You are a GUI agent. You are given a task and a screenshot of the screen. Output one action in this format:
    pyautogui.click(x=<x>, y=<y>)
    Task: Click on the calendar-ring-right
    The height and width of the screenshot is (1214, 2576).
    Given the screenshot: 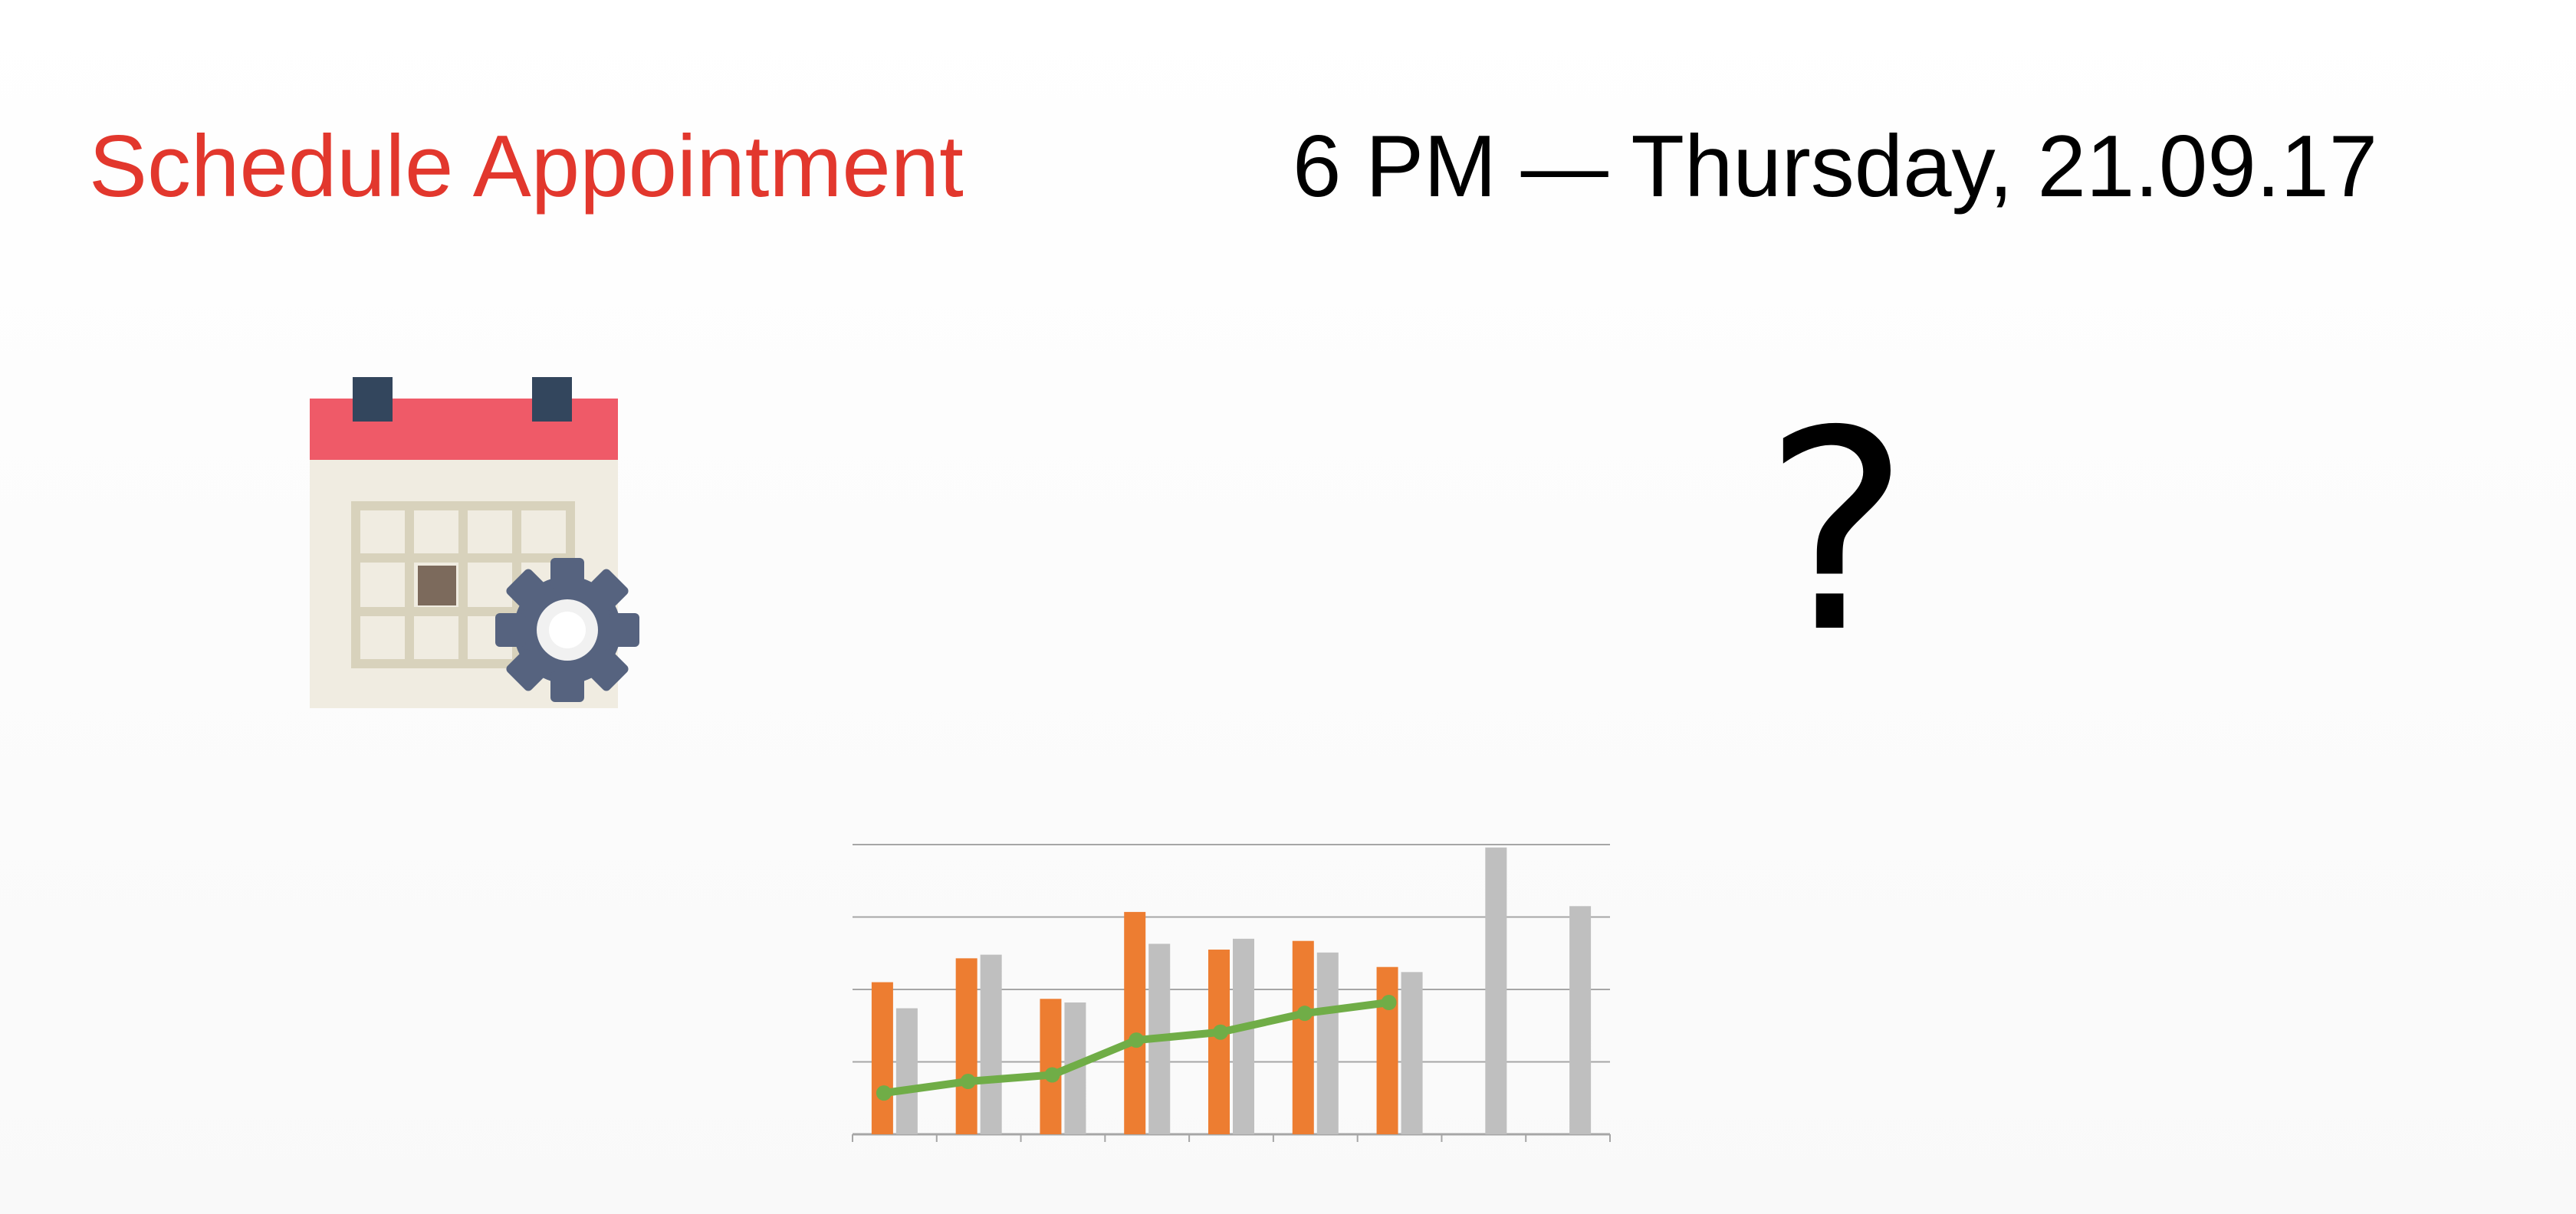 What is the action you would take?
    pyautogui.click(x=552, y=399)
    